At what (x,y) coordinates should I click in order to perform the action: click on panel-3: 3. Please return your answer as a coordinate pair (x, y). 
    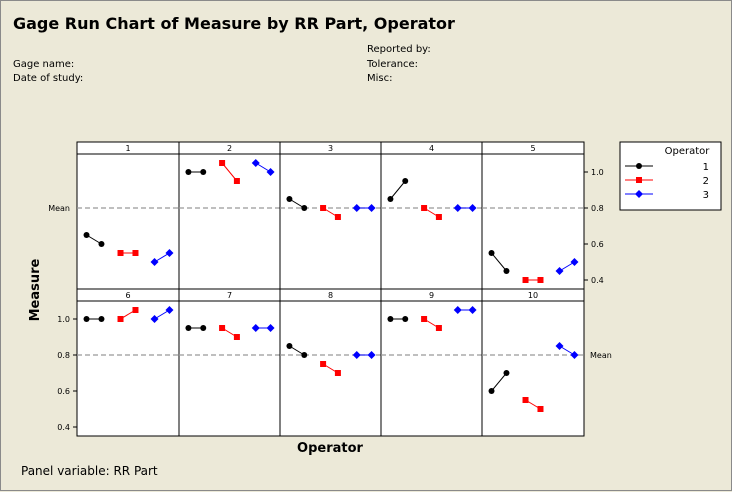
    Looking at the image, I should click on (330, 215).